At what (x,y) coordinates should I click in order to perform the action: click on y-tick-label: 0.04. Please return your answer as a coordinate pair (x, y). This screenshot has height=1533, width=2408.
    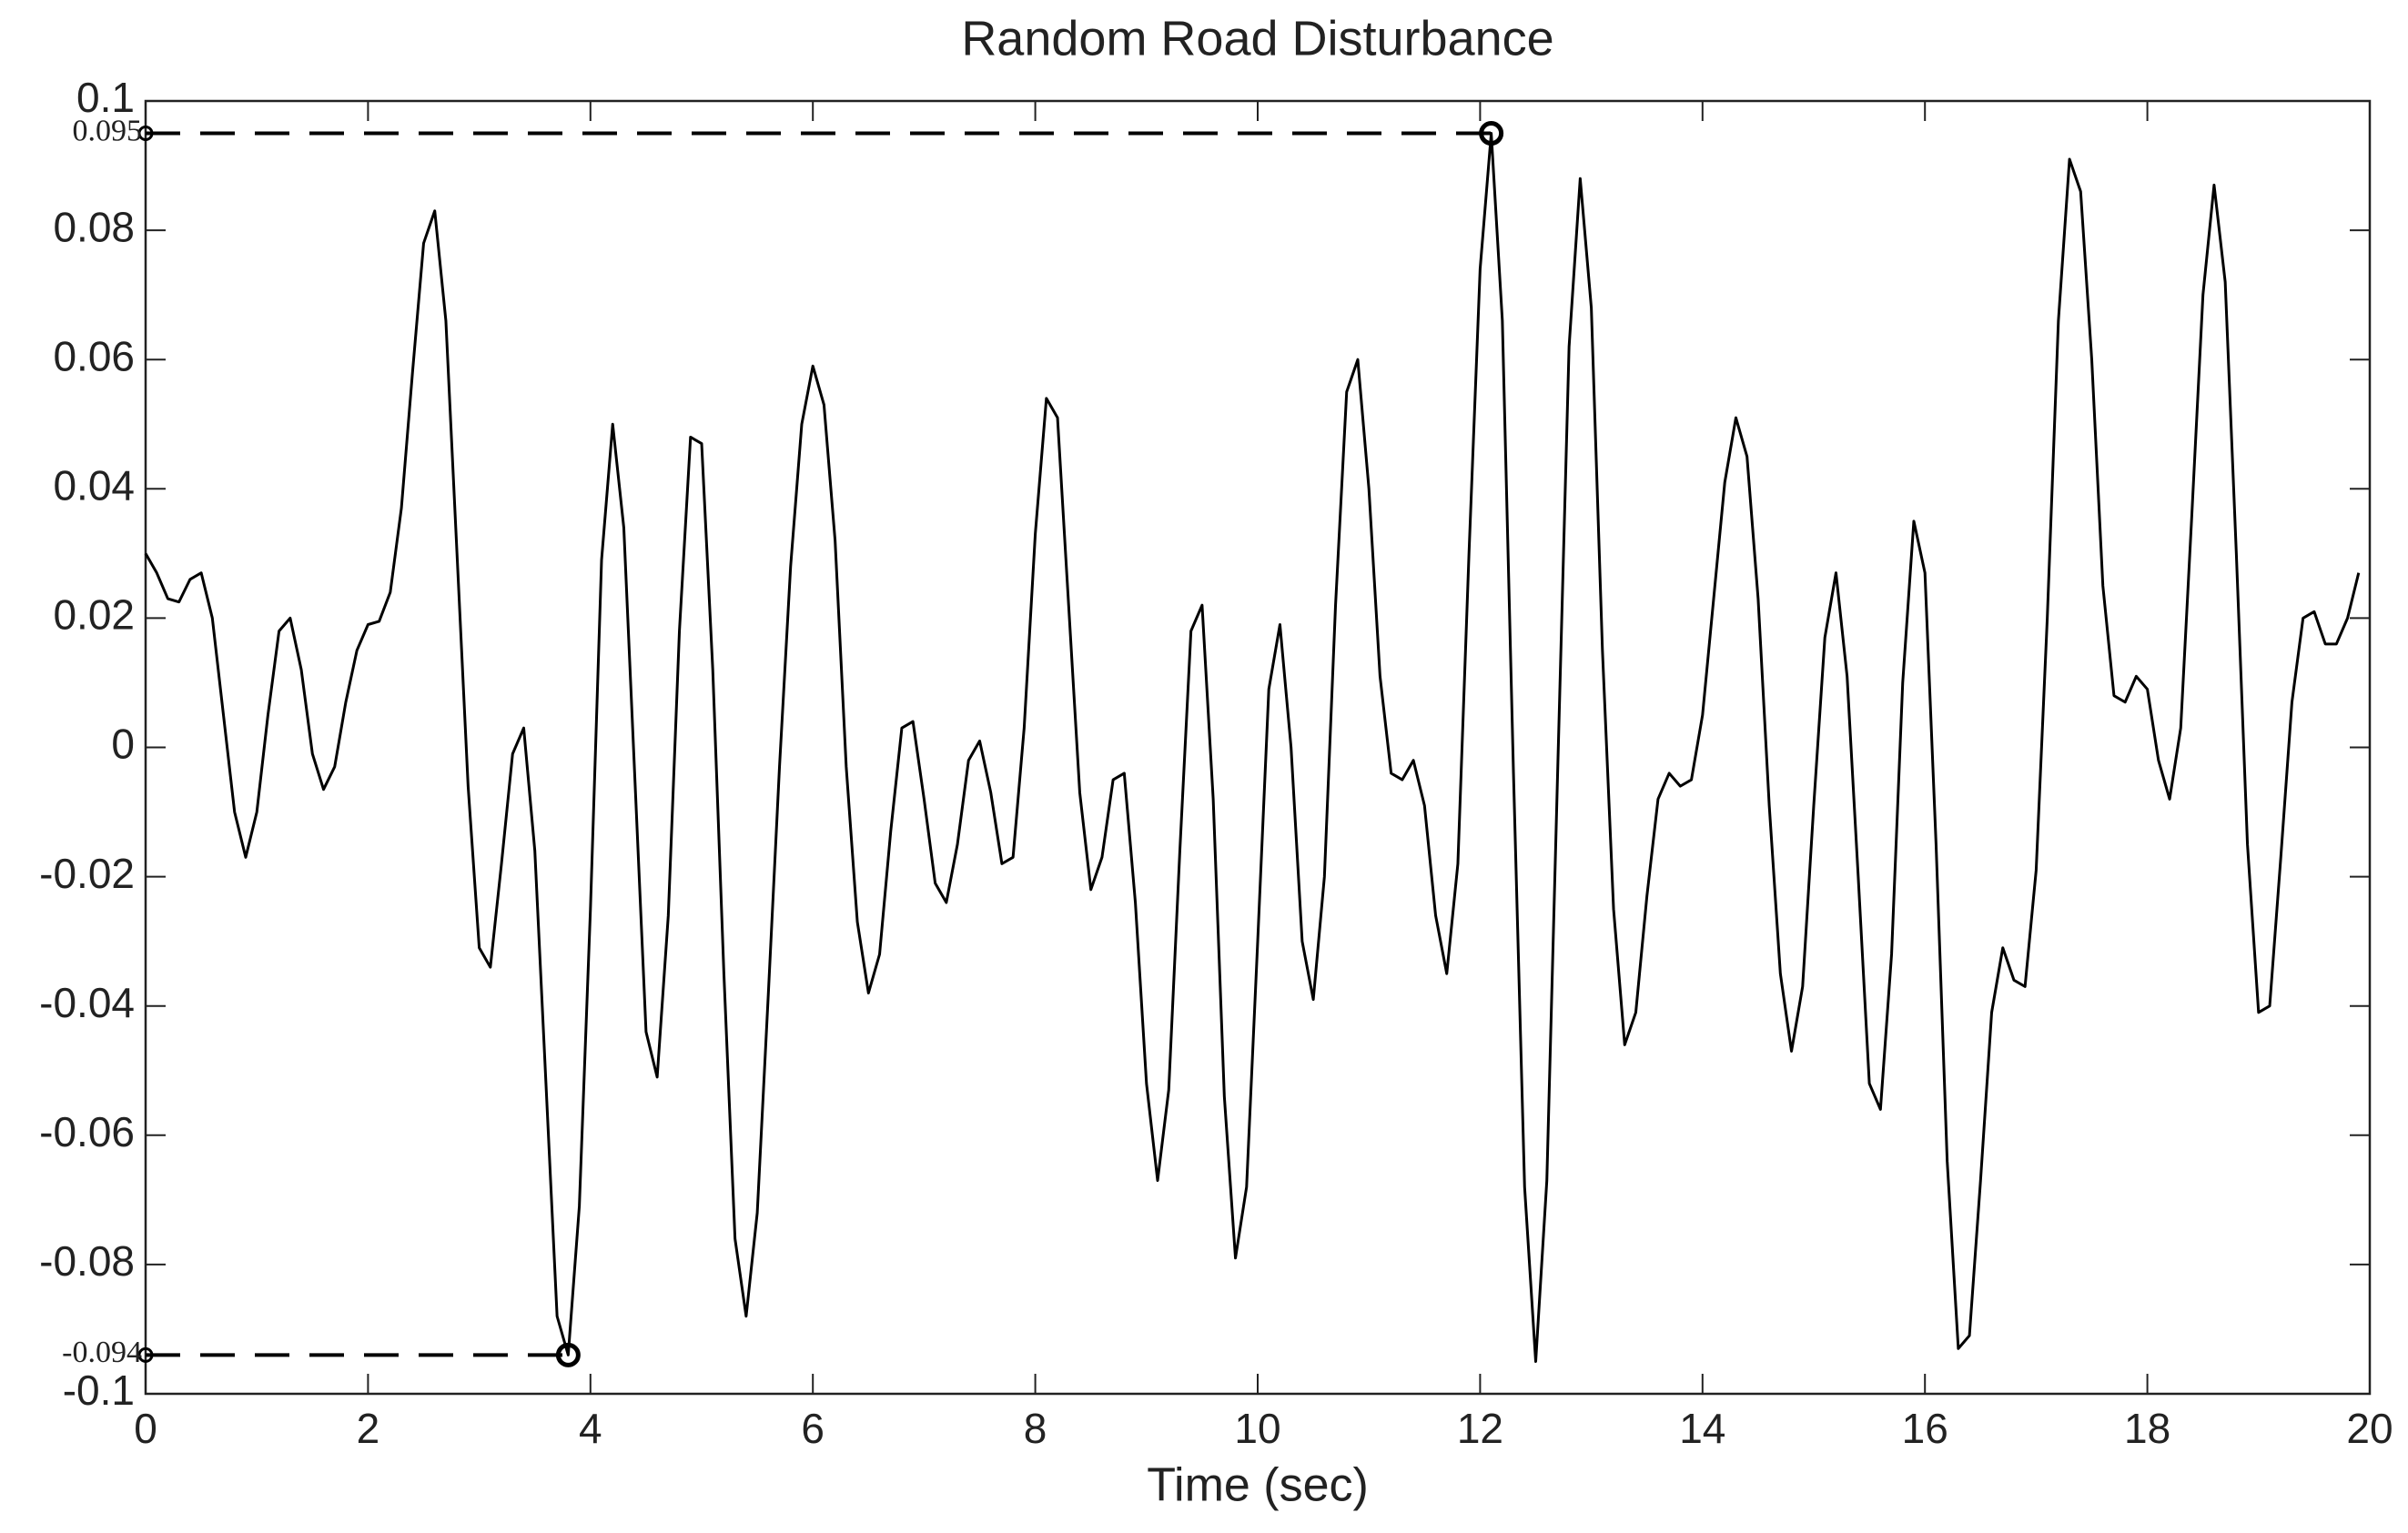
    Looking at the image, I should click on (94, 485).